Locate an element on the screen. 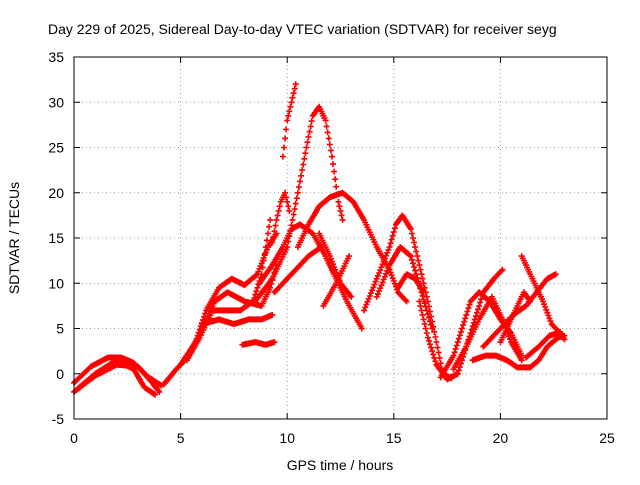 The image size is (640, 485). x-tick-label: 5 is located at coordinates (181, 438).